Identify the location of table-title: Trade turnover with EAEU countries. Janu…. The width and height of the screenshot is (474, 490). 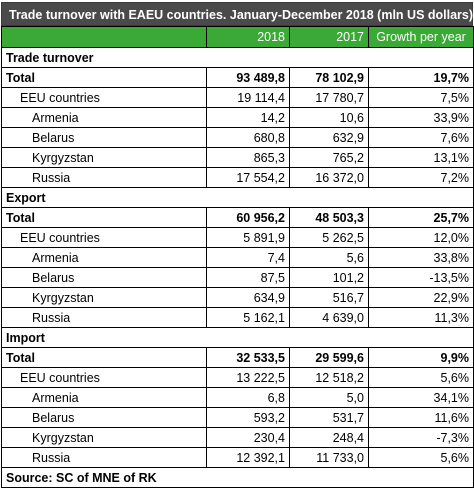
(237, 14).